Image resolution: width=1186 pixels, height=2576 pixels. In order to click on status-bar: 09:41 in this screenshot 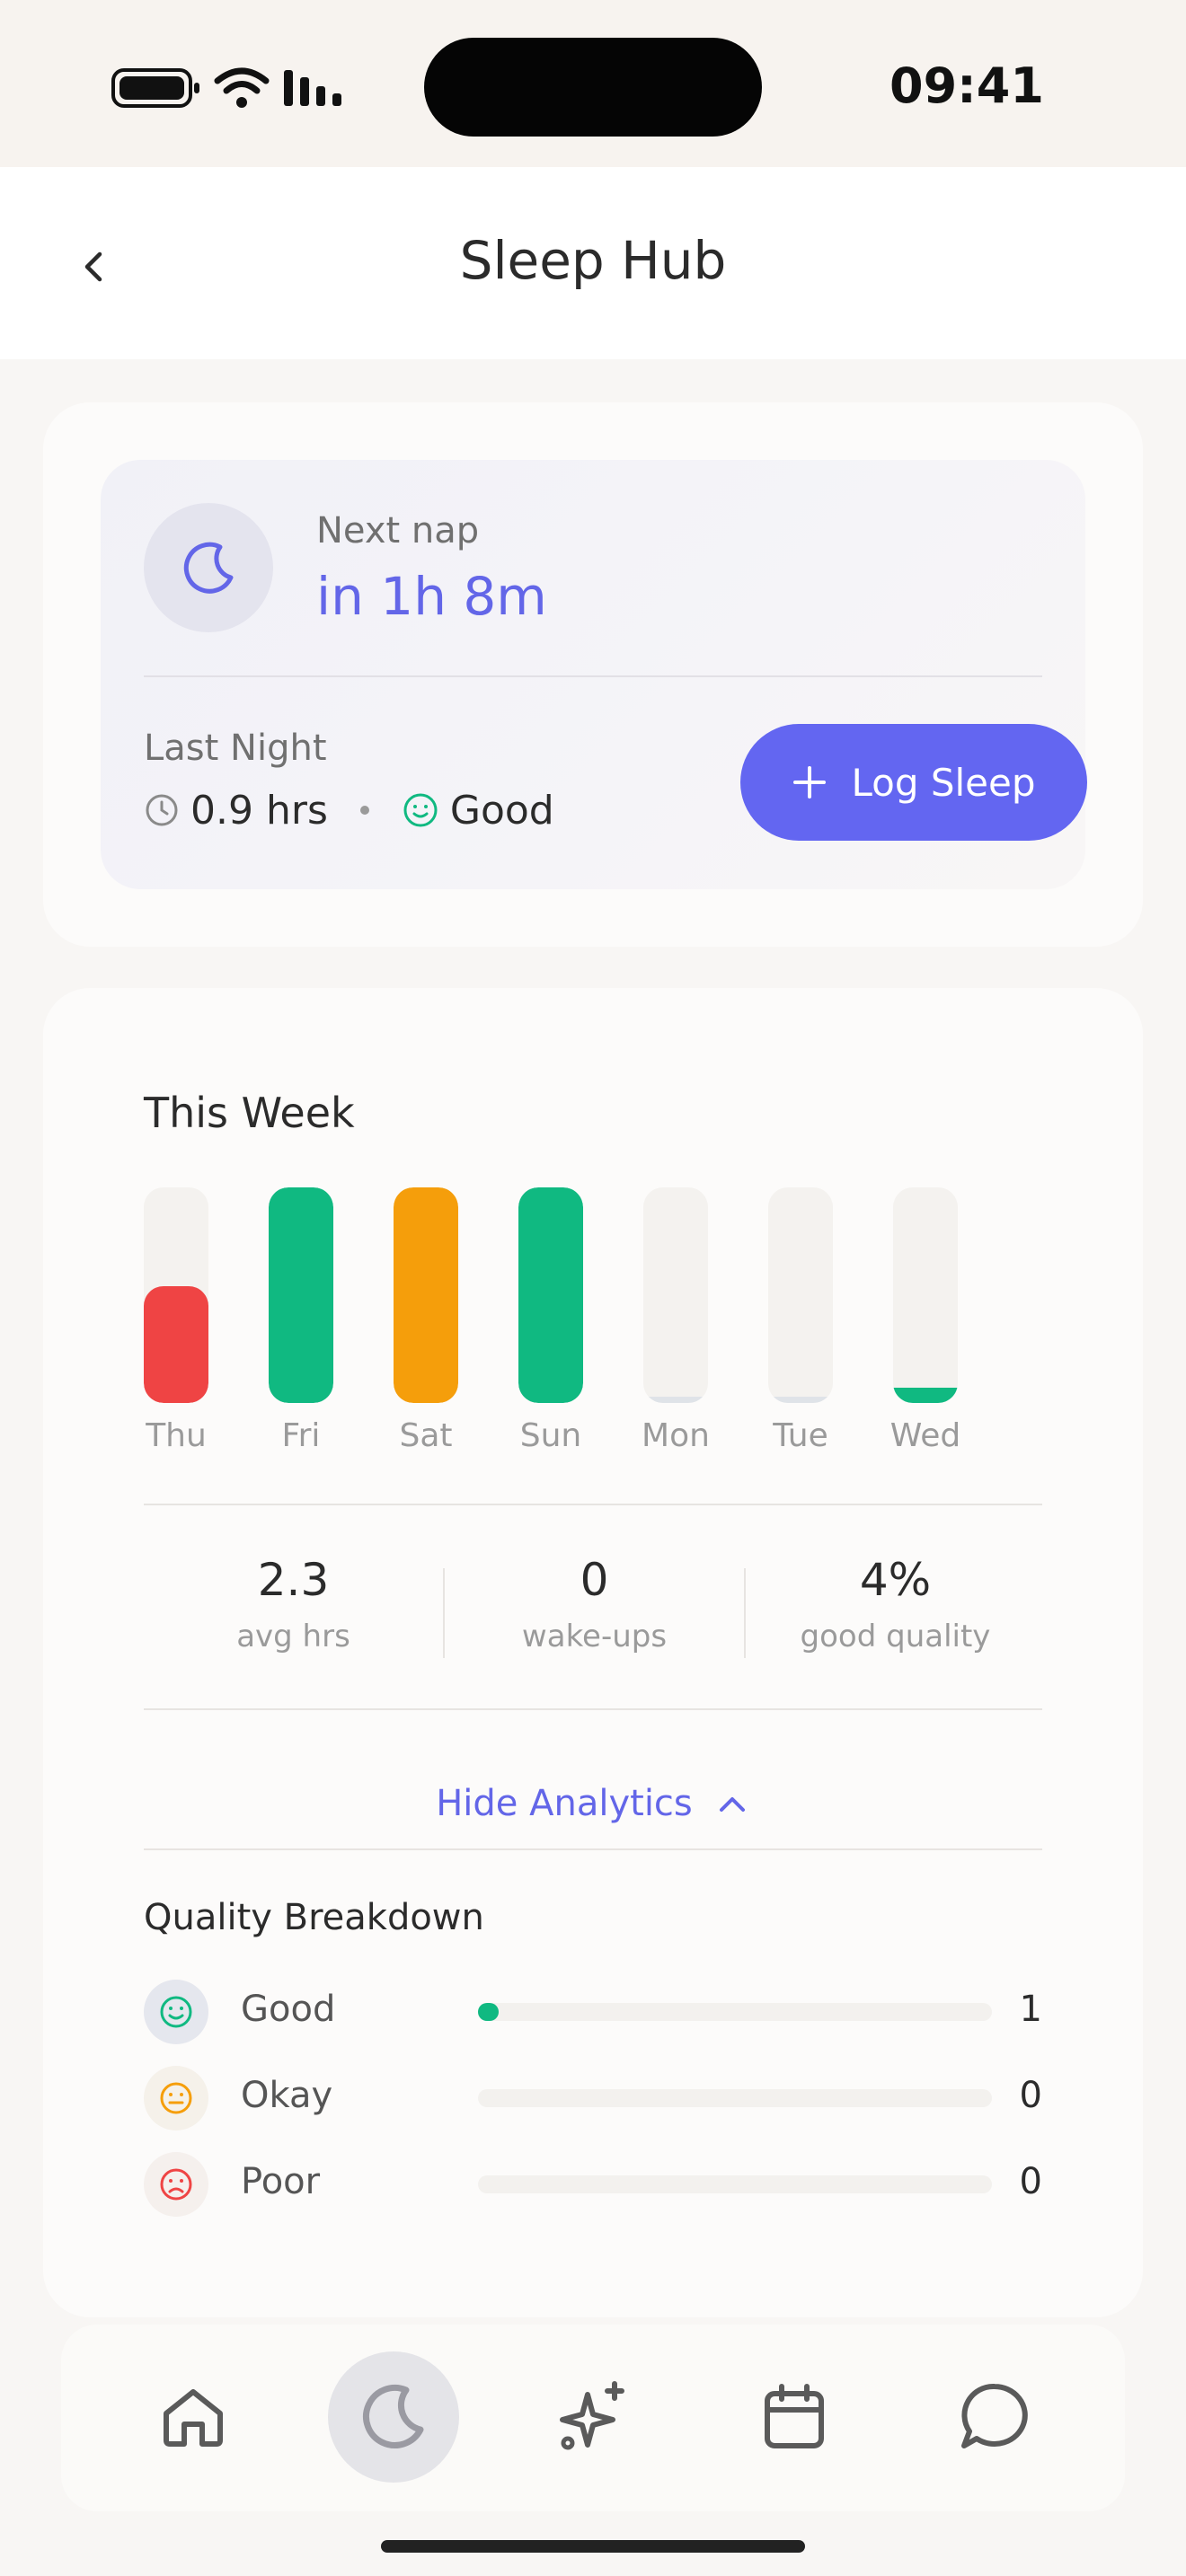, I will do `click(593, 83)`.